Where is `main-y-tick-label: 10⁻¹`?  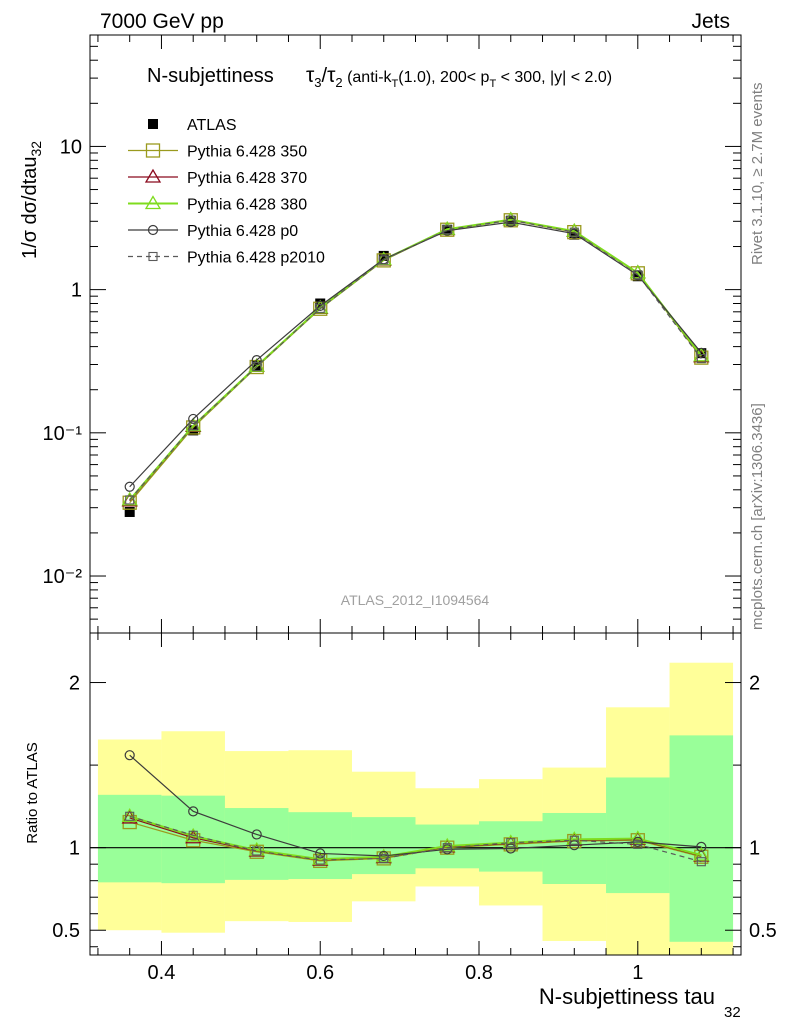
main-y-tick-label: 10⁻¹ is located at coordinates (63, 434).